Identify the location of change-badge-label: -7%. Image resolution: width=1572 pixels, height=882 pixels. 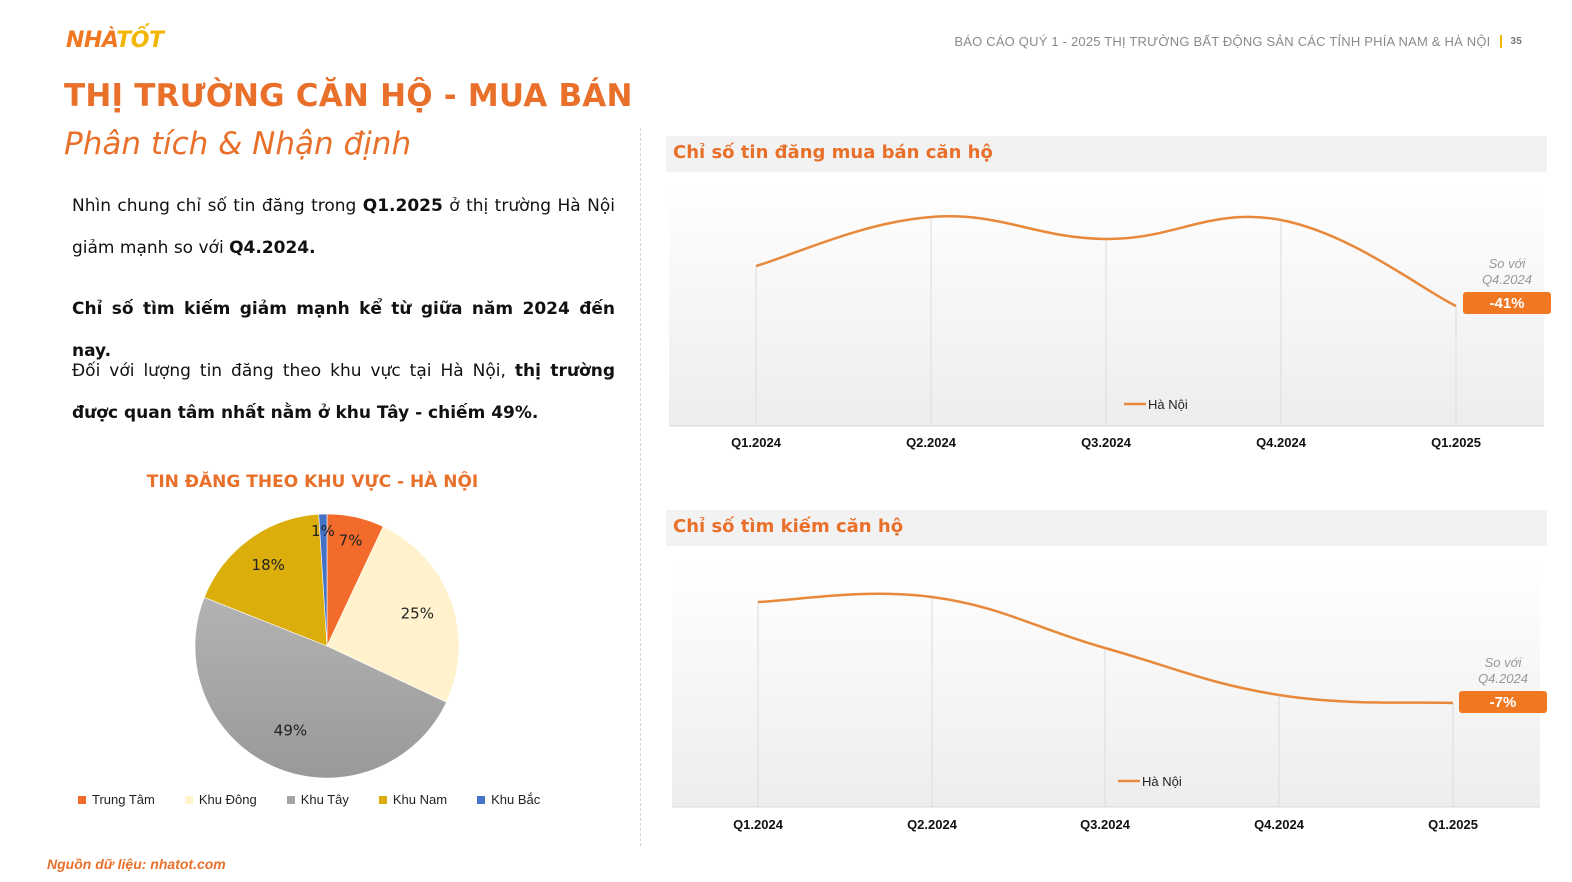
(1503, 702).